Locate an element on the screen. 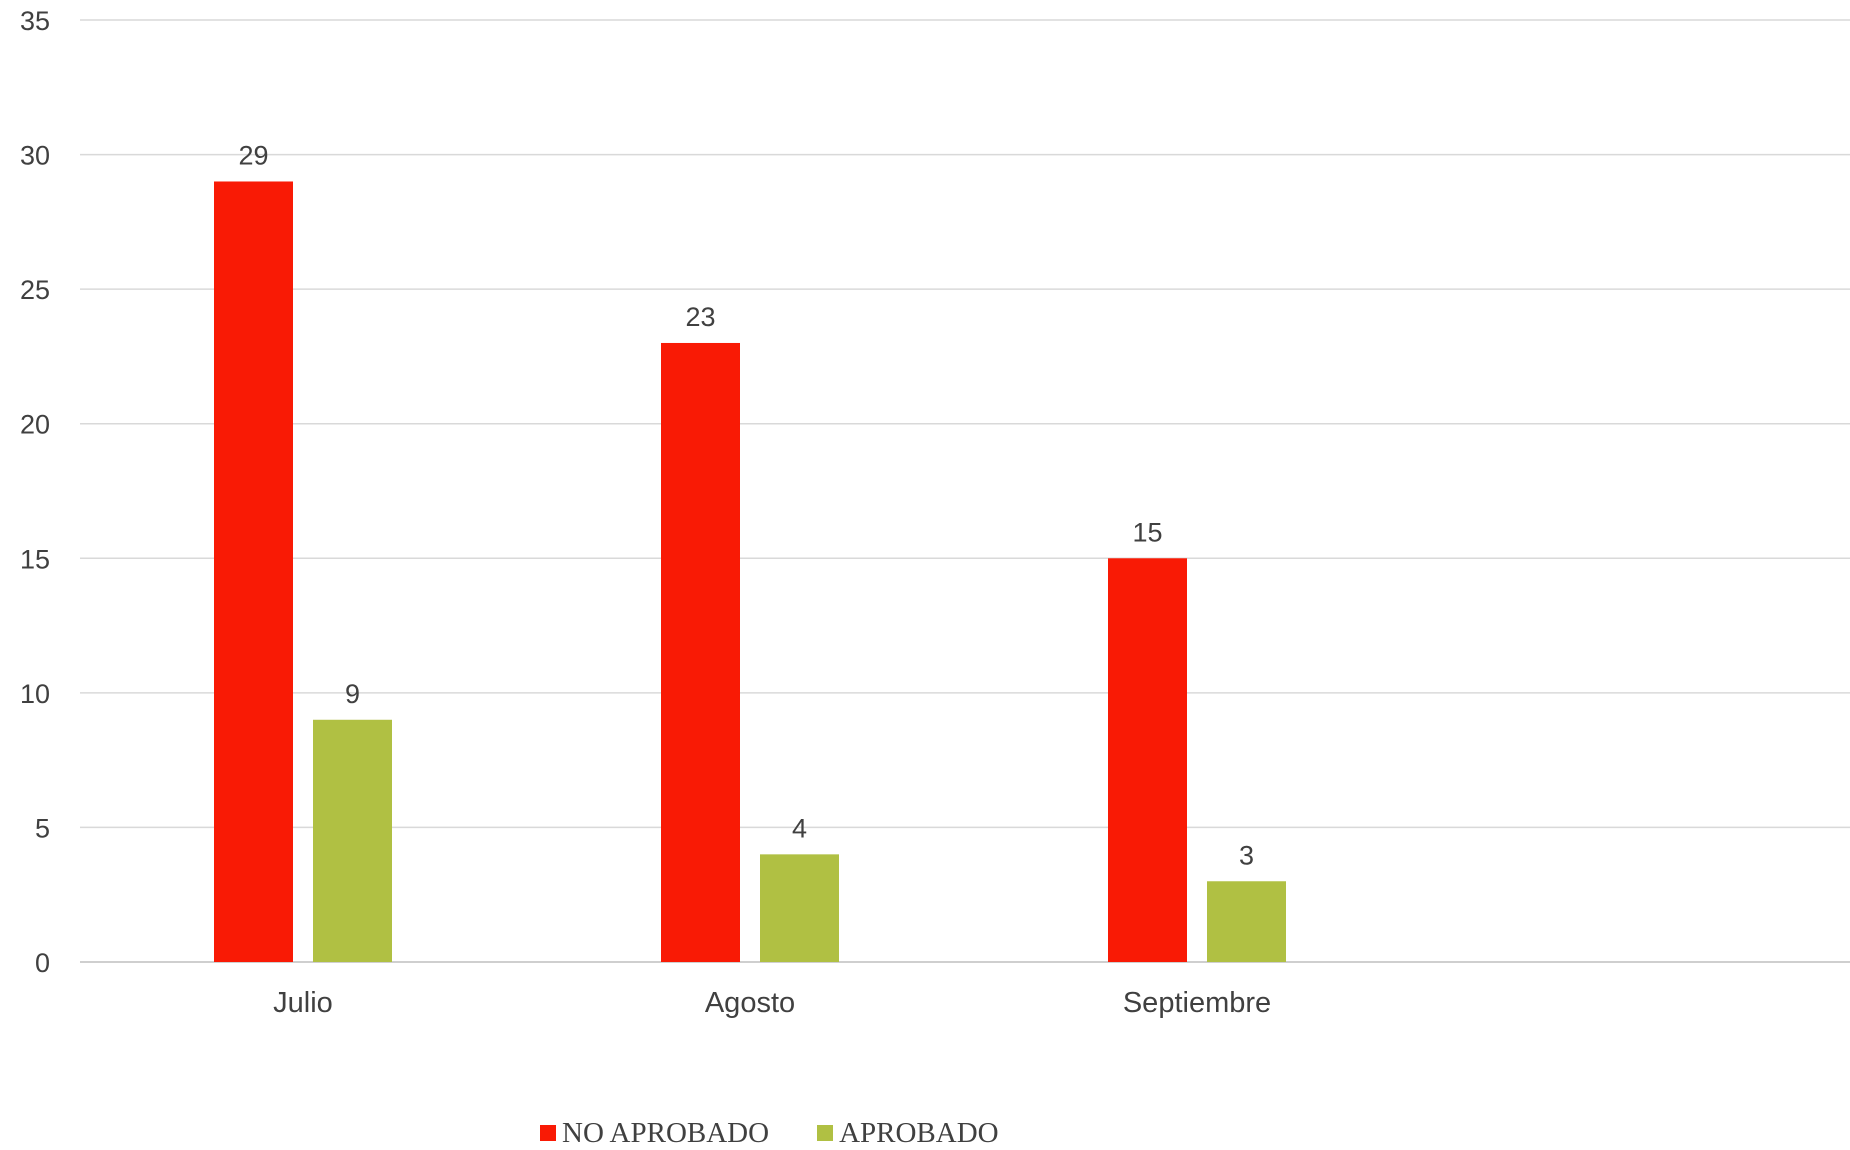 Image resolution: width=1850 pixels, height=1150 pixels. x-tick-label: Septiembre is located at coordinates (1197, 1003).